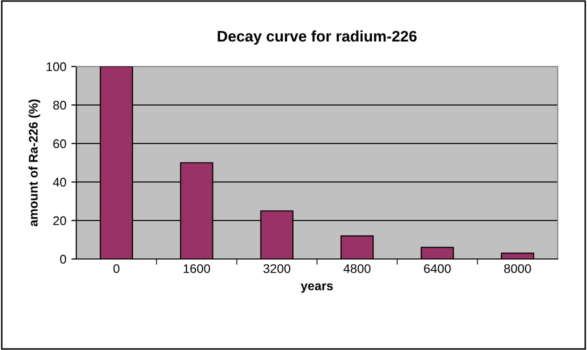 The height and width of the screenshot is (350, 587). What do you see at coordinates (276, 269) in the screenshot?
I see `x-tick-label: 3200` at bounding box center [276, 269].